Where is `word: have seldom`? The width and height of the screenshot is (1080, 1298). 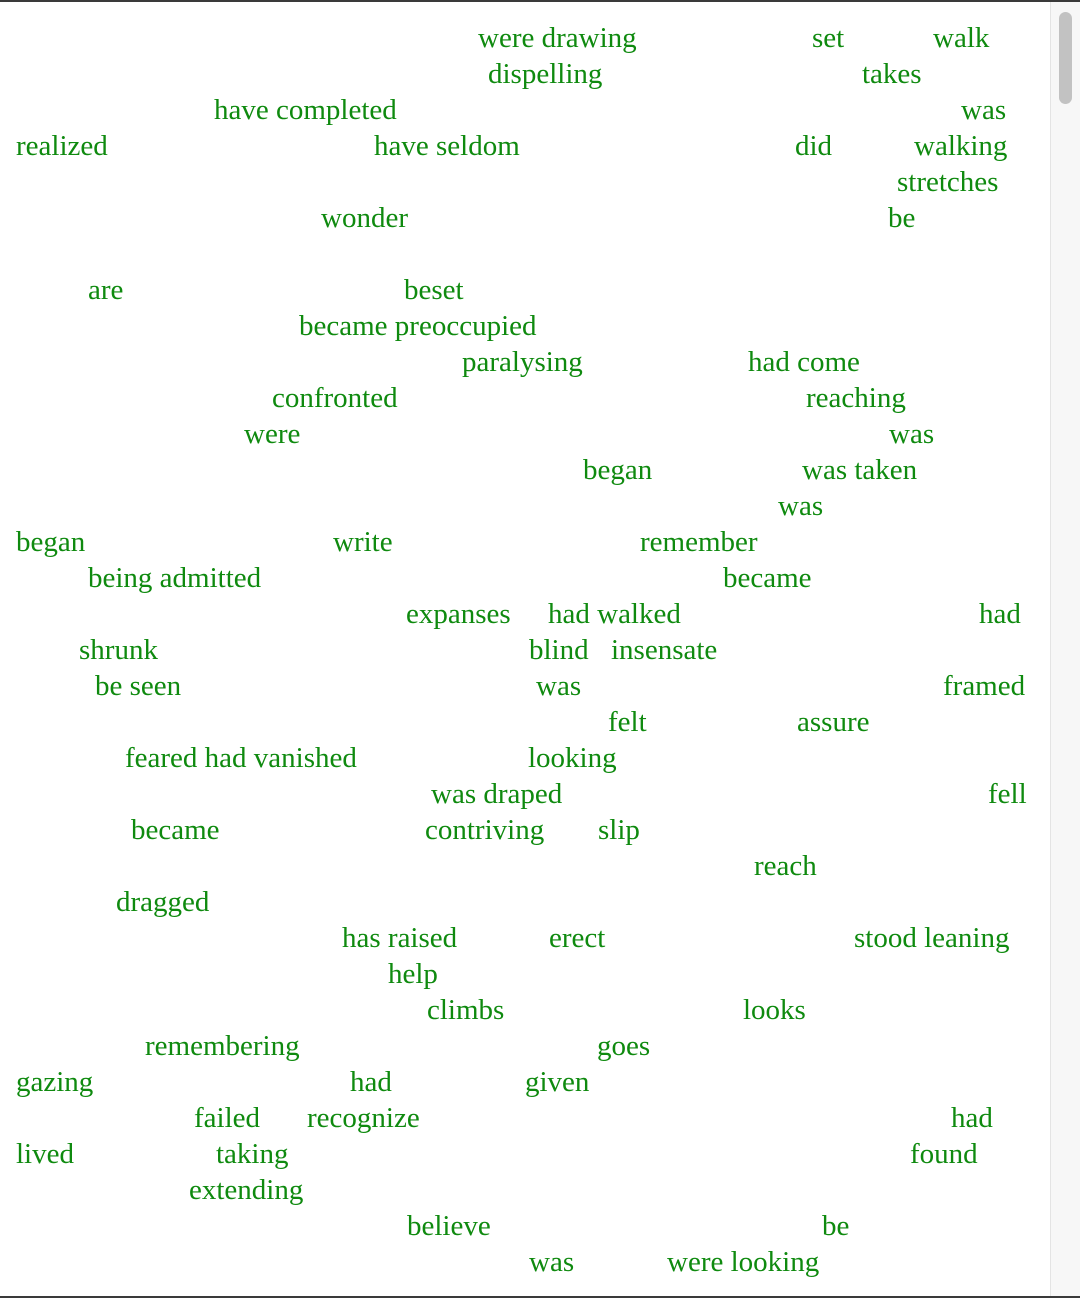
word: have seldom is located at coordinates (447, 146).